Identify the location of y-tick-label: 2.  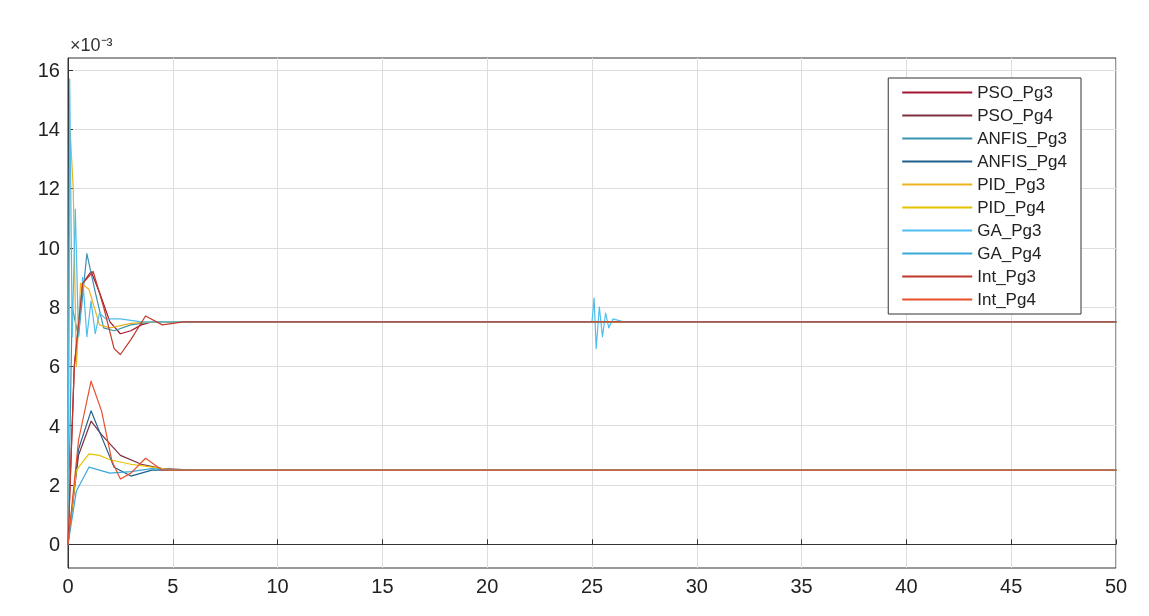
(54, 484).